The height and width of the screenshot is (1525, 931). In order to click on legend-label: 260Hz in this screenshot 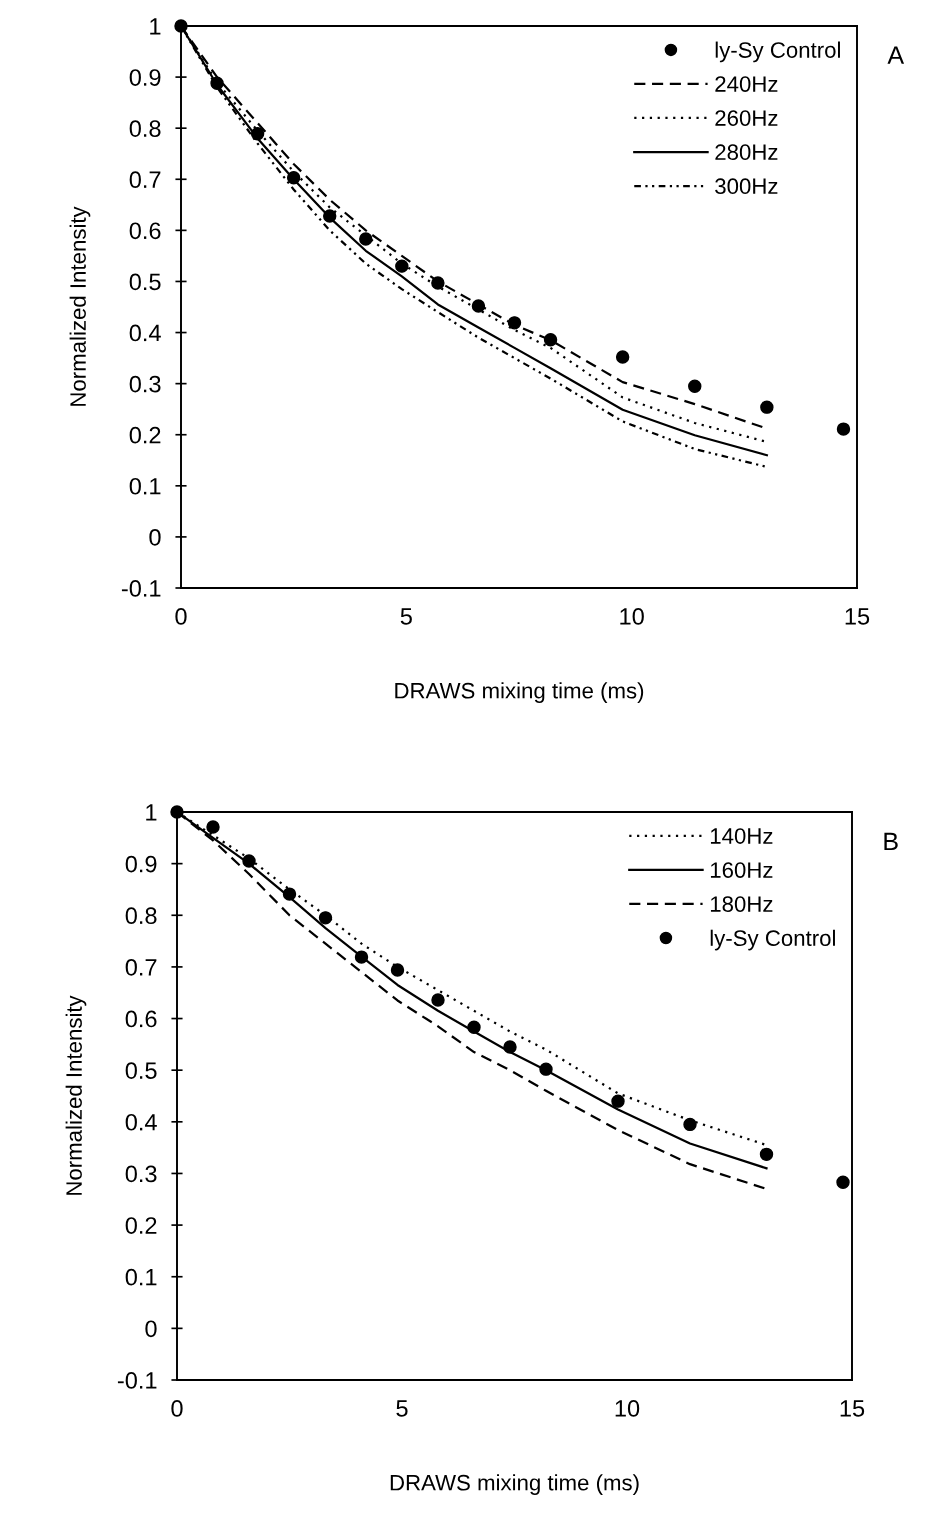, I will do `click(746, 118)`.